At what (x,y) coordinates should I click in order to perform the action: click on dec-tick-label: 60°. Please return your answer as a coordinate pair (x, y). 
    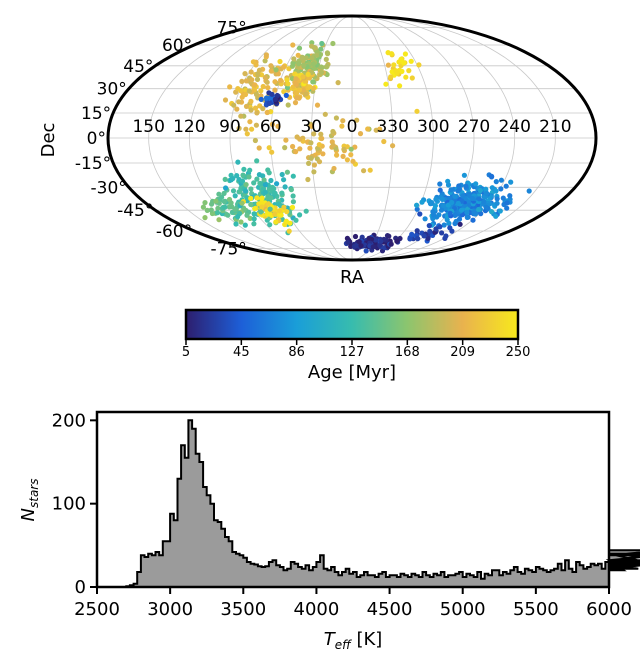
    Looking at the image, I should click on (177, 46).